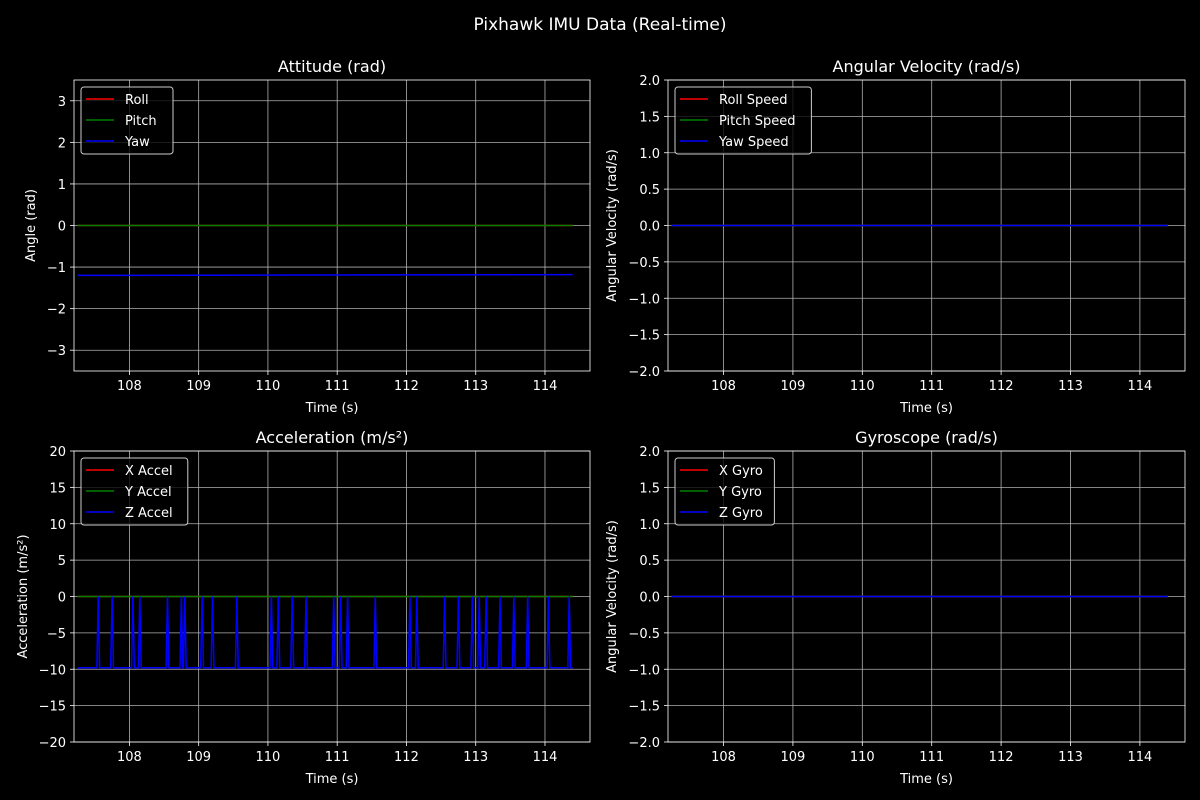 This screenshot has height=800, width=1200. Describe the element at coordinates (62, 185) in the screenshot. I see `y-tick-label: 1` at that location.